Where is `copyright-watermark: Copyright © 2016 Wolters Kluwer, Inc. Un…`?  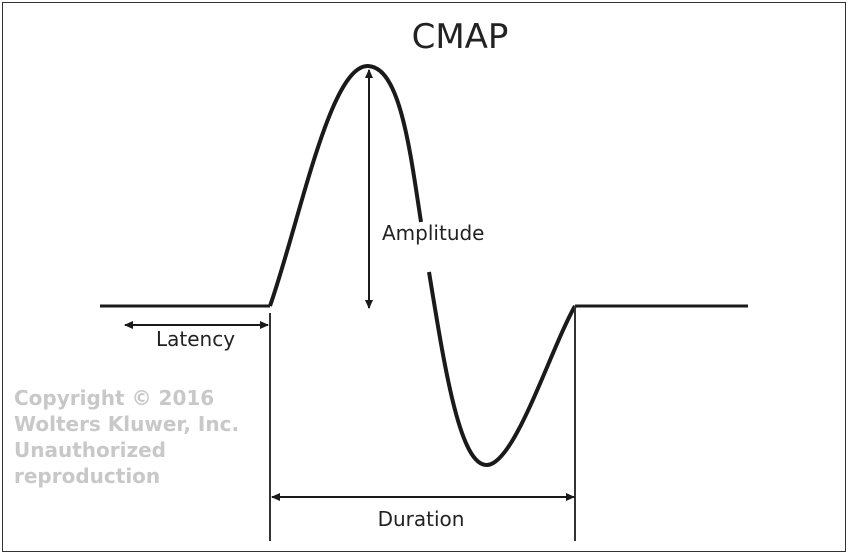 copyright-watermark: Copyright © 2016 Wolters Kluwer, Inc. Un… is located at coordinates (127, 437).